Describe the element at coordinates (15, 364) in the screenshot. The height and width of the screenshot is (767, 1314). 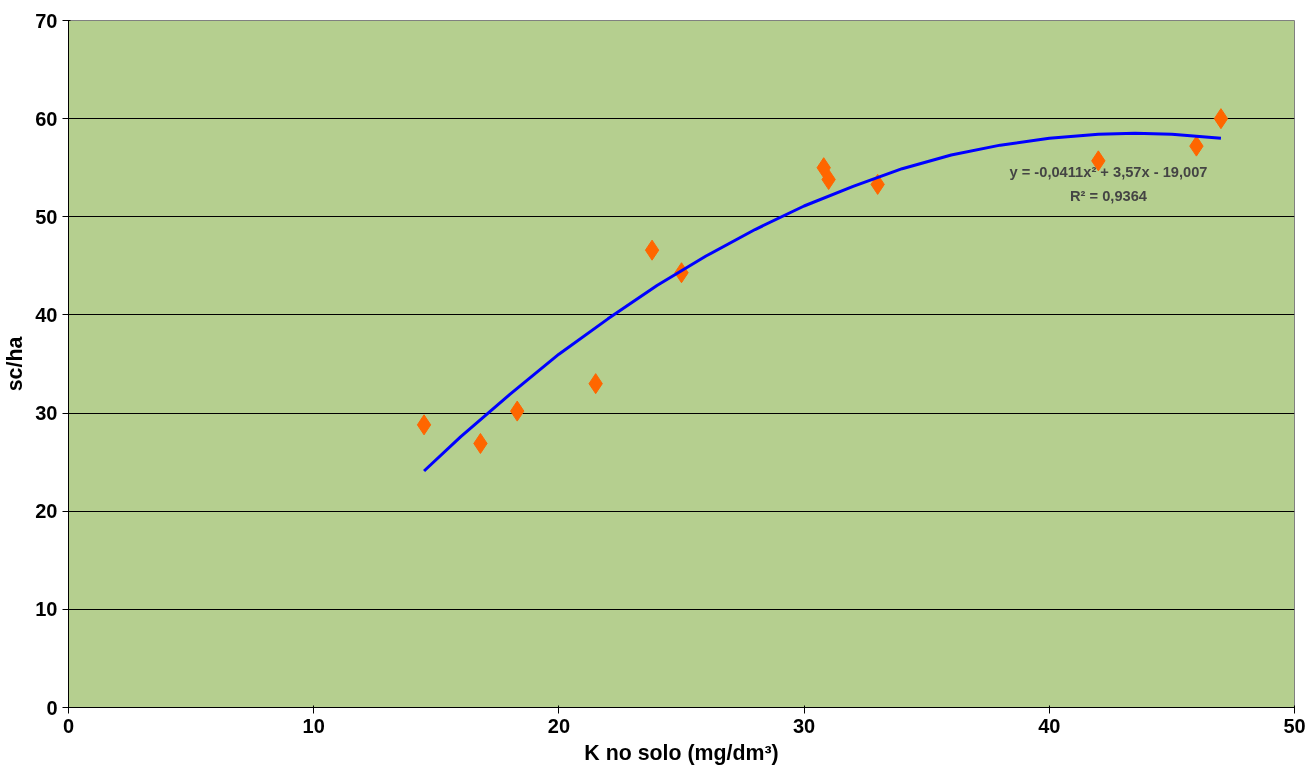
I see `y-axis-title: sc/ha` at that location.